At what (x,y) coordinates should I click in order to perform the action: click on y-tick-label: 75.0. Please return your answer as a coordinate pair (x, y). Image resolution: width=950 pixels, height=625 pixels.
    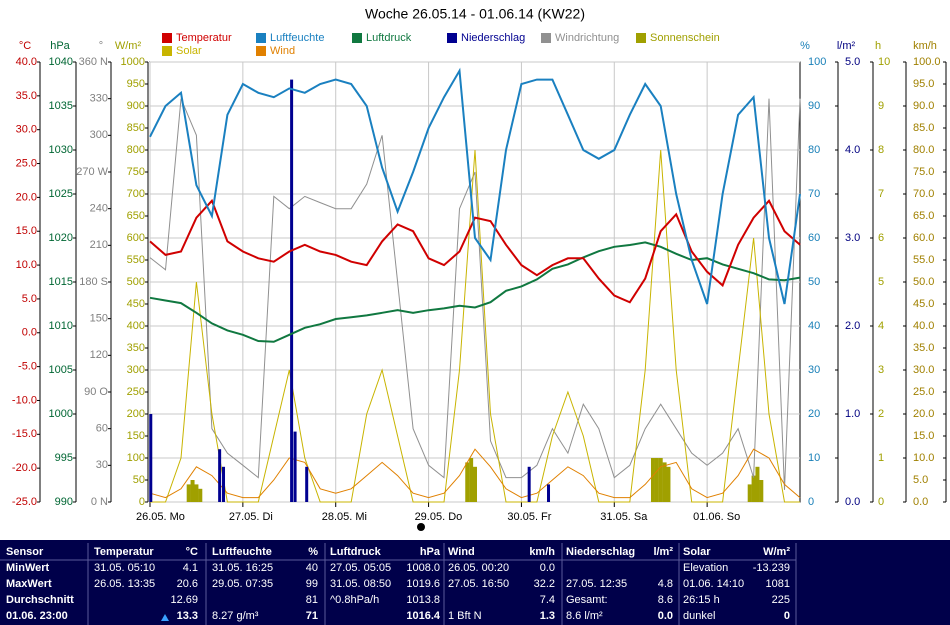
    Looking at the image, I should click on (923, 172).